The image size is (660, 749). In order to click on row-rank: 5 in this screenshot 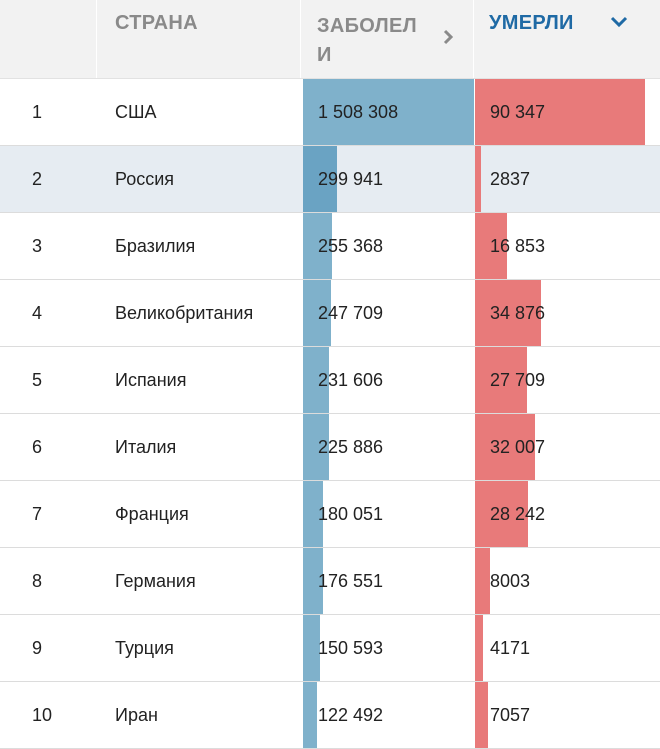, I will do `click(37, 380)`.